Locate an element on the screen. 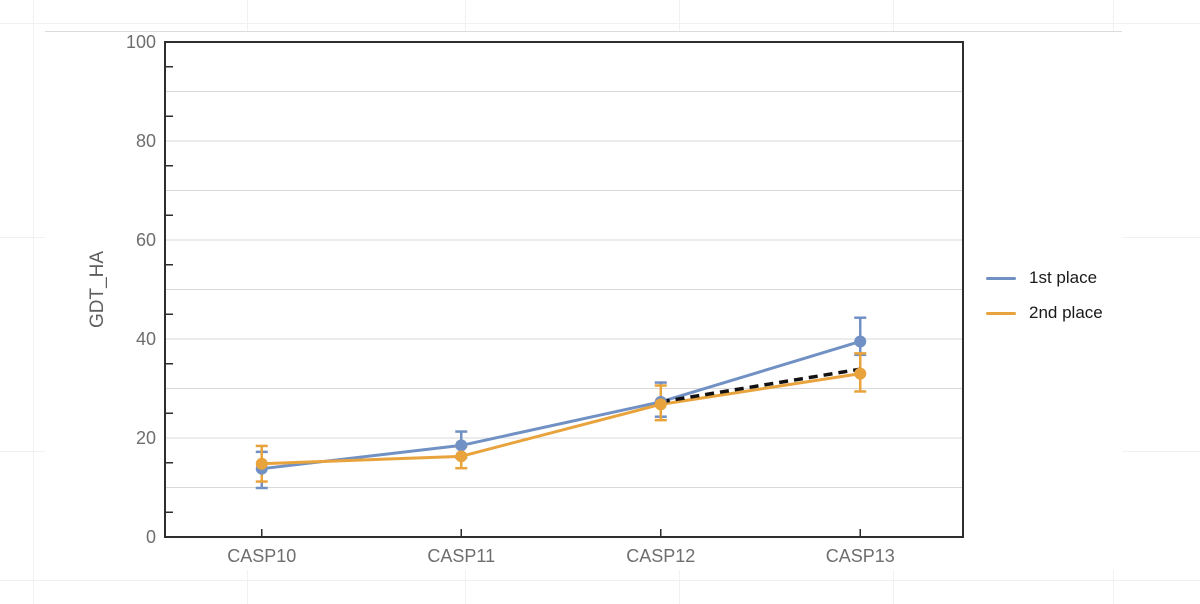 Image resolution: width=1200 pixels, height=604 pixels. background-gridline-vertical is located at coordinates (33, 302).